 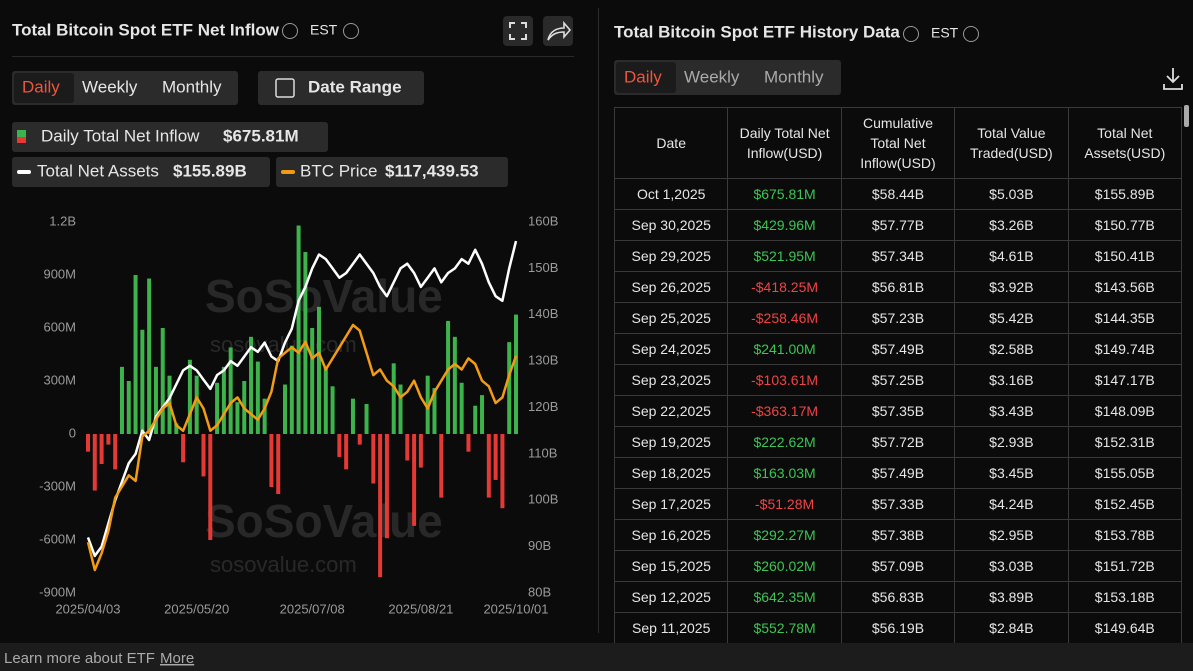 I want to click on table-cell: Sep 23,2025, so click(x=671, y=380).